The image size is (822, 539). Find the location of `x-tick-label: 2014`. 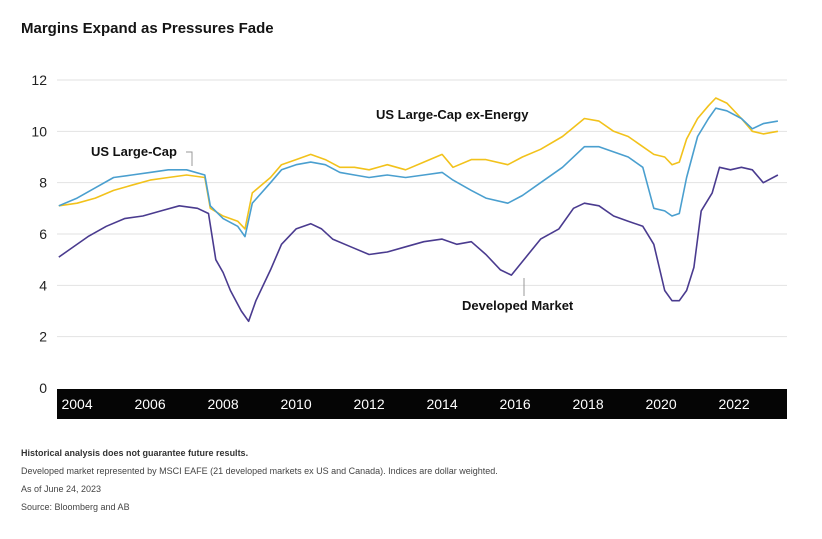

x-tick-label: 2014 is located at coordinates (441, 404).